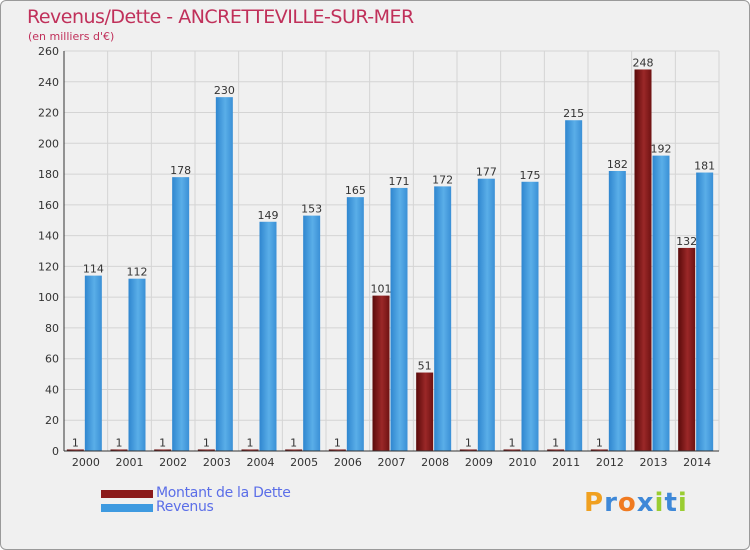 This screenshot has width=750, height=550. I want to click on x-tick-label: 2011, so click(566, 462).